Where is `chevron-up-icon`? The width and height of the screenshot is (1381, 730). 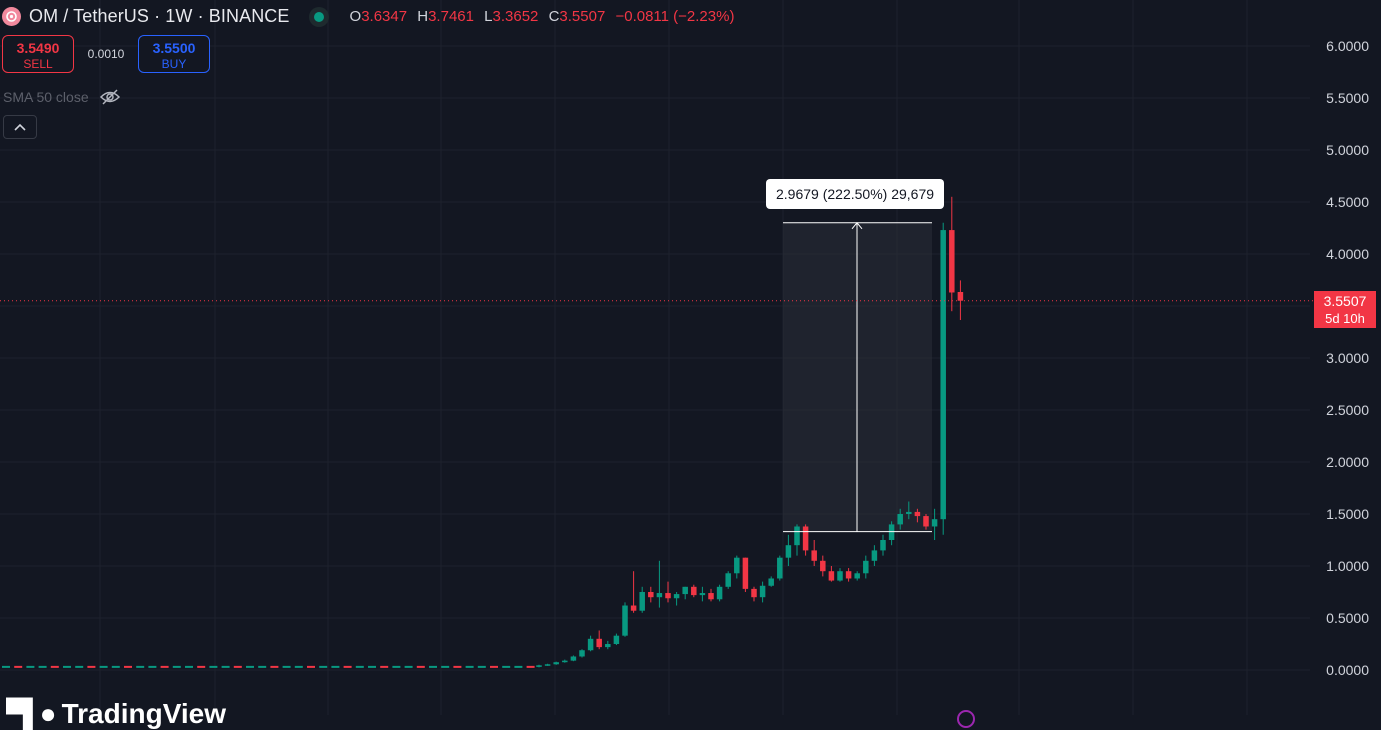
chevron-up-icon is located at coordinates (20, 127).